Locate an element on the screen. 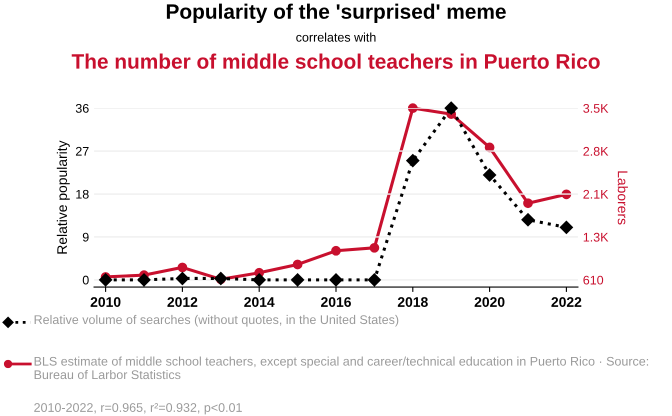 This screenshot has width=672, height=416. y2-tick-label: 2.8K is located at coordinates (595, 151).